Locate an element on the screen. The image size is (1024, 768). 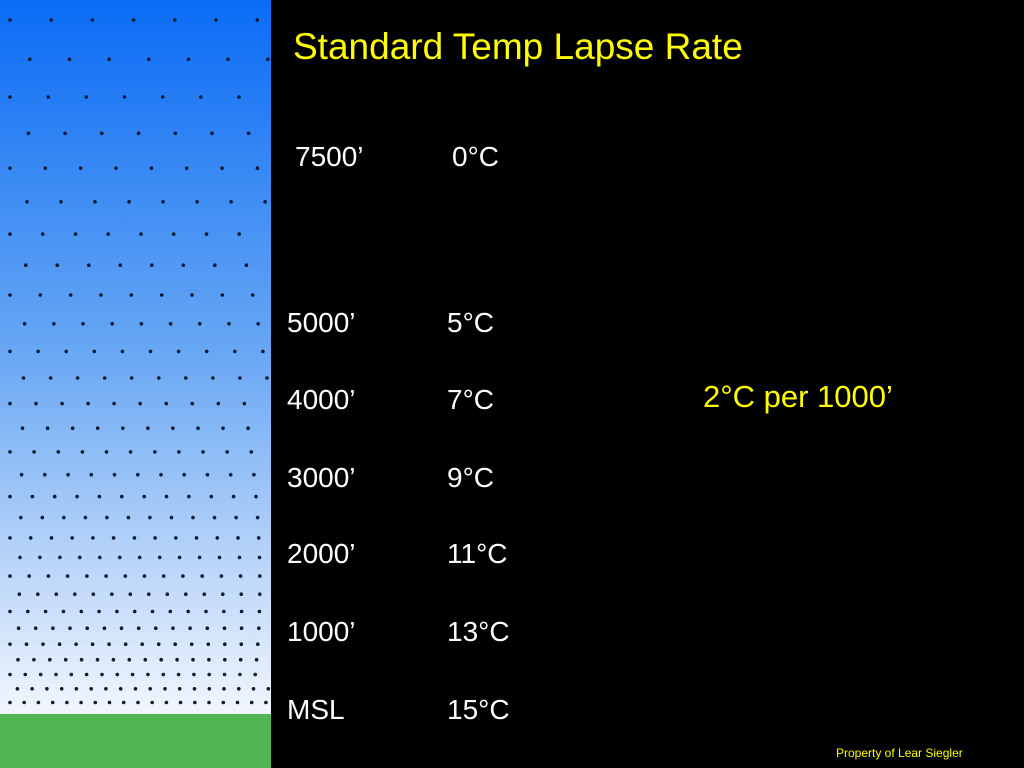
altitude: 5000’ is located at coordinates (321, 322).